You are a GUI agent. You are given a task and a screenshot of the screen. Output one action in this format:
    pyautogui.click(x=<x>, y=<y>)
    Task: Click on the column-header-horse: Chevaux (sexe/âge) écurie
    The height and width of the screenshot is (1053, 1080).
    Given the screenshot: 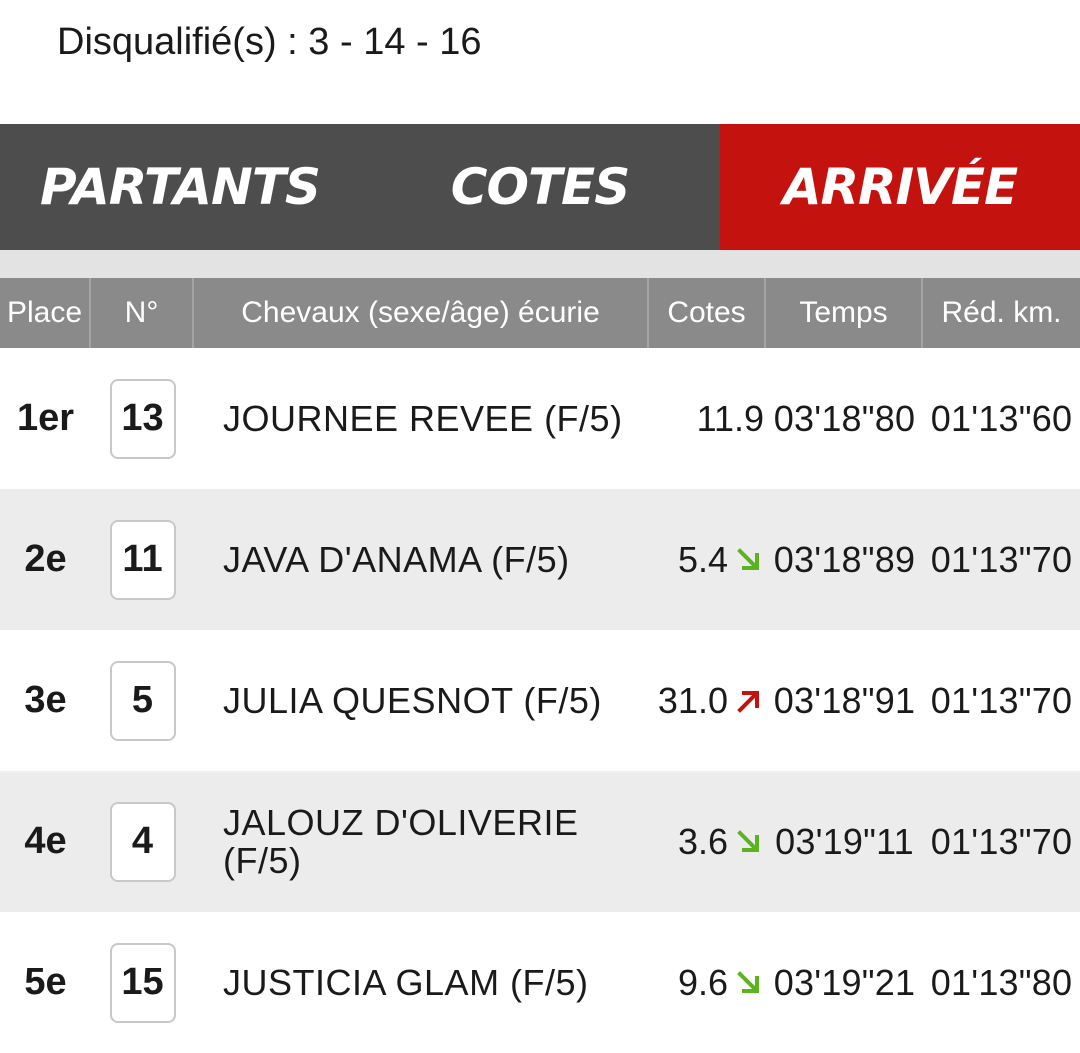 What is the action you would take?
    pyautogui.click(x=421, y=313)
    